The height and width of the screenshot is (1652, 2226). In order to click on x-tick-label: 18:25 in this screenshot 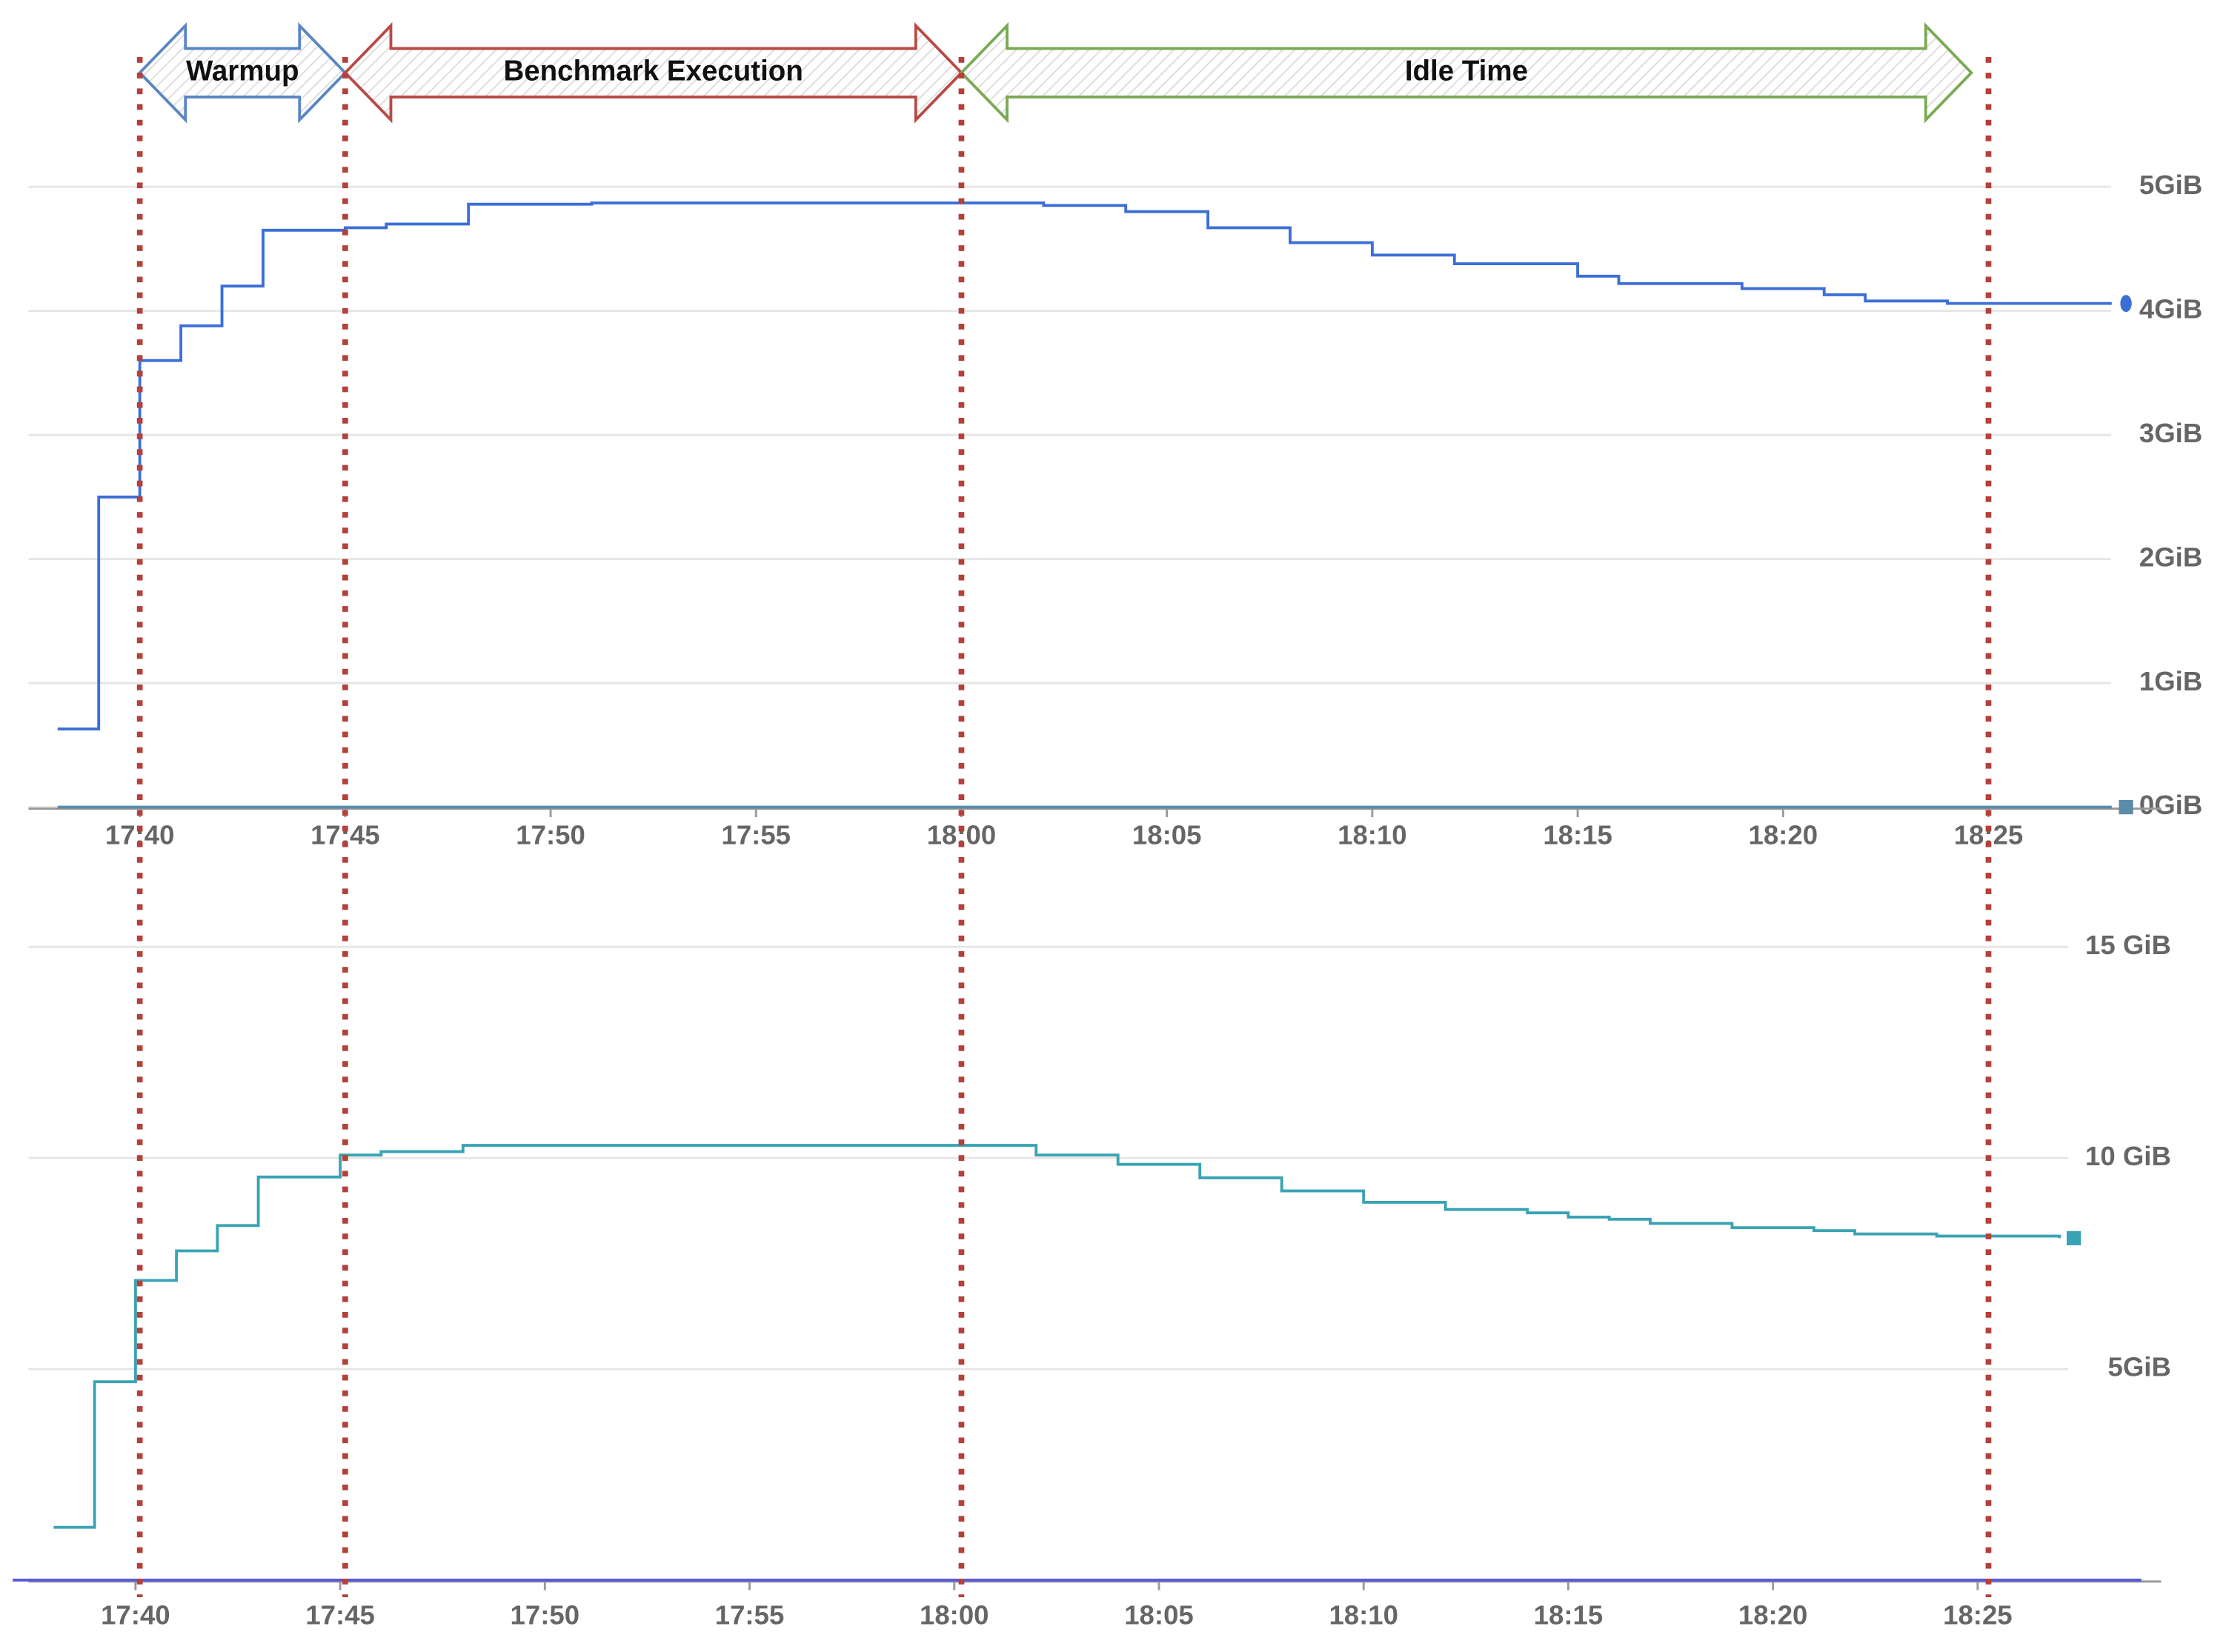, I will do `click(1978, 1615)`.